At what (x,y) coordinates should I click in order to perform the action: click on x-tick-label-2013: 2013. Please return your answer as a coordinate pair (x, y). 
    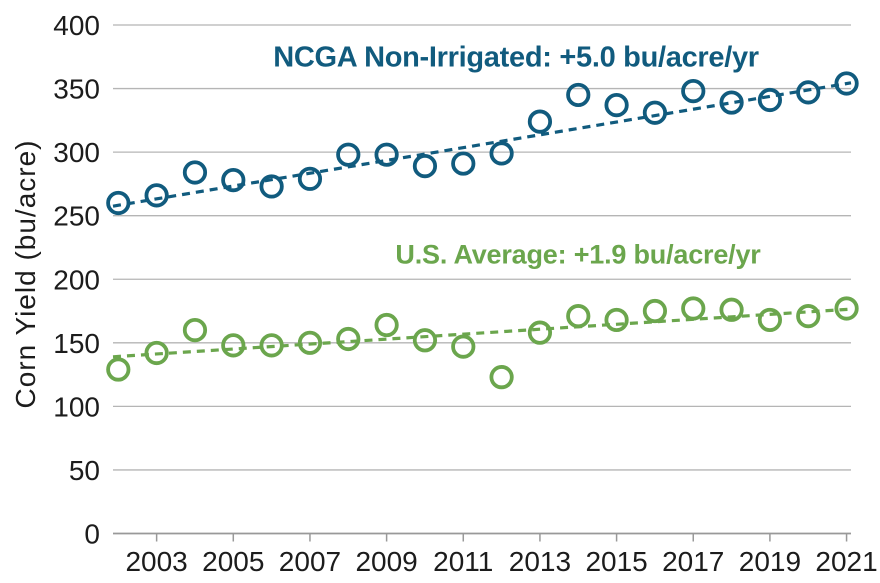
    Looking at the image, I should click on (540, 561).